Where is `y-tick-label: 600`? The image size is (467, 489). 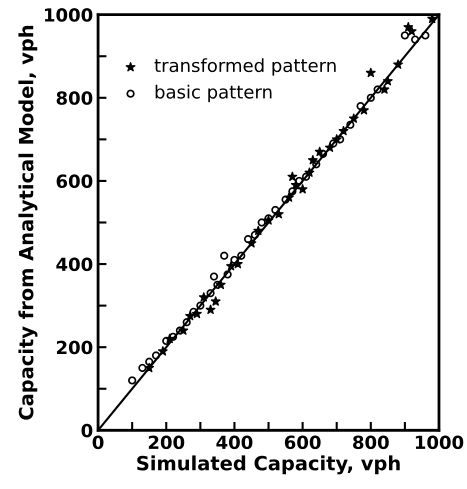 y-tick-label: 600 is located at coordinates (74, 181).